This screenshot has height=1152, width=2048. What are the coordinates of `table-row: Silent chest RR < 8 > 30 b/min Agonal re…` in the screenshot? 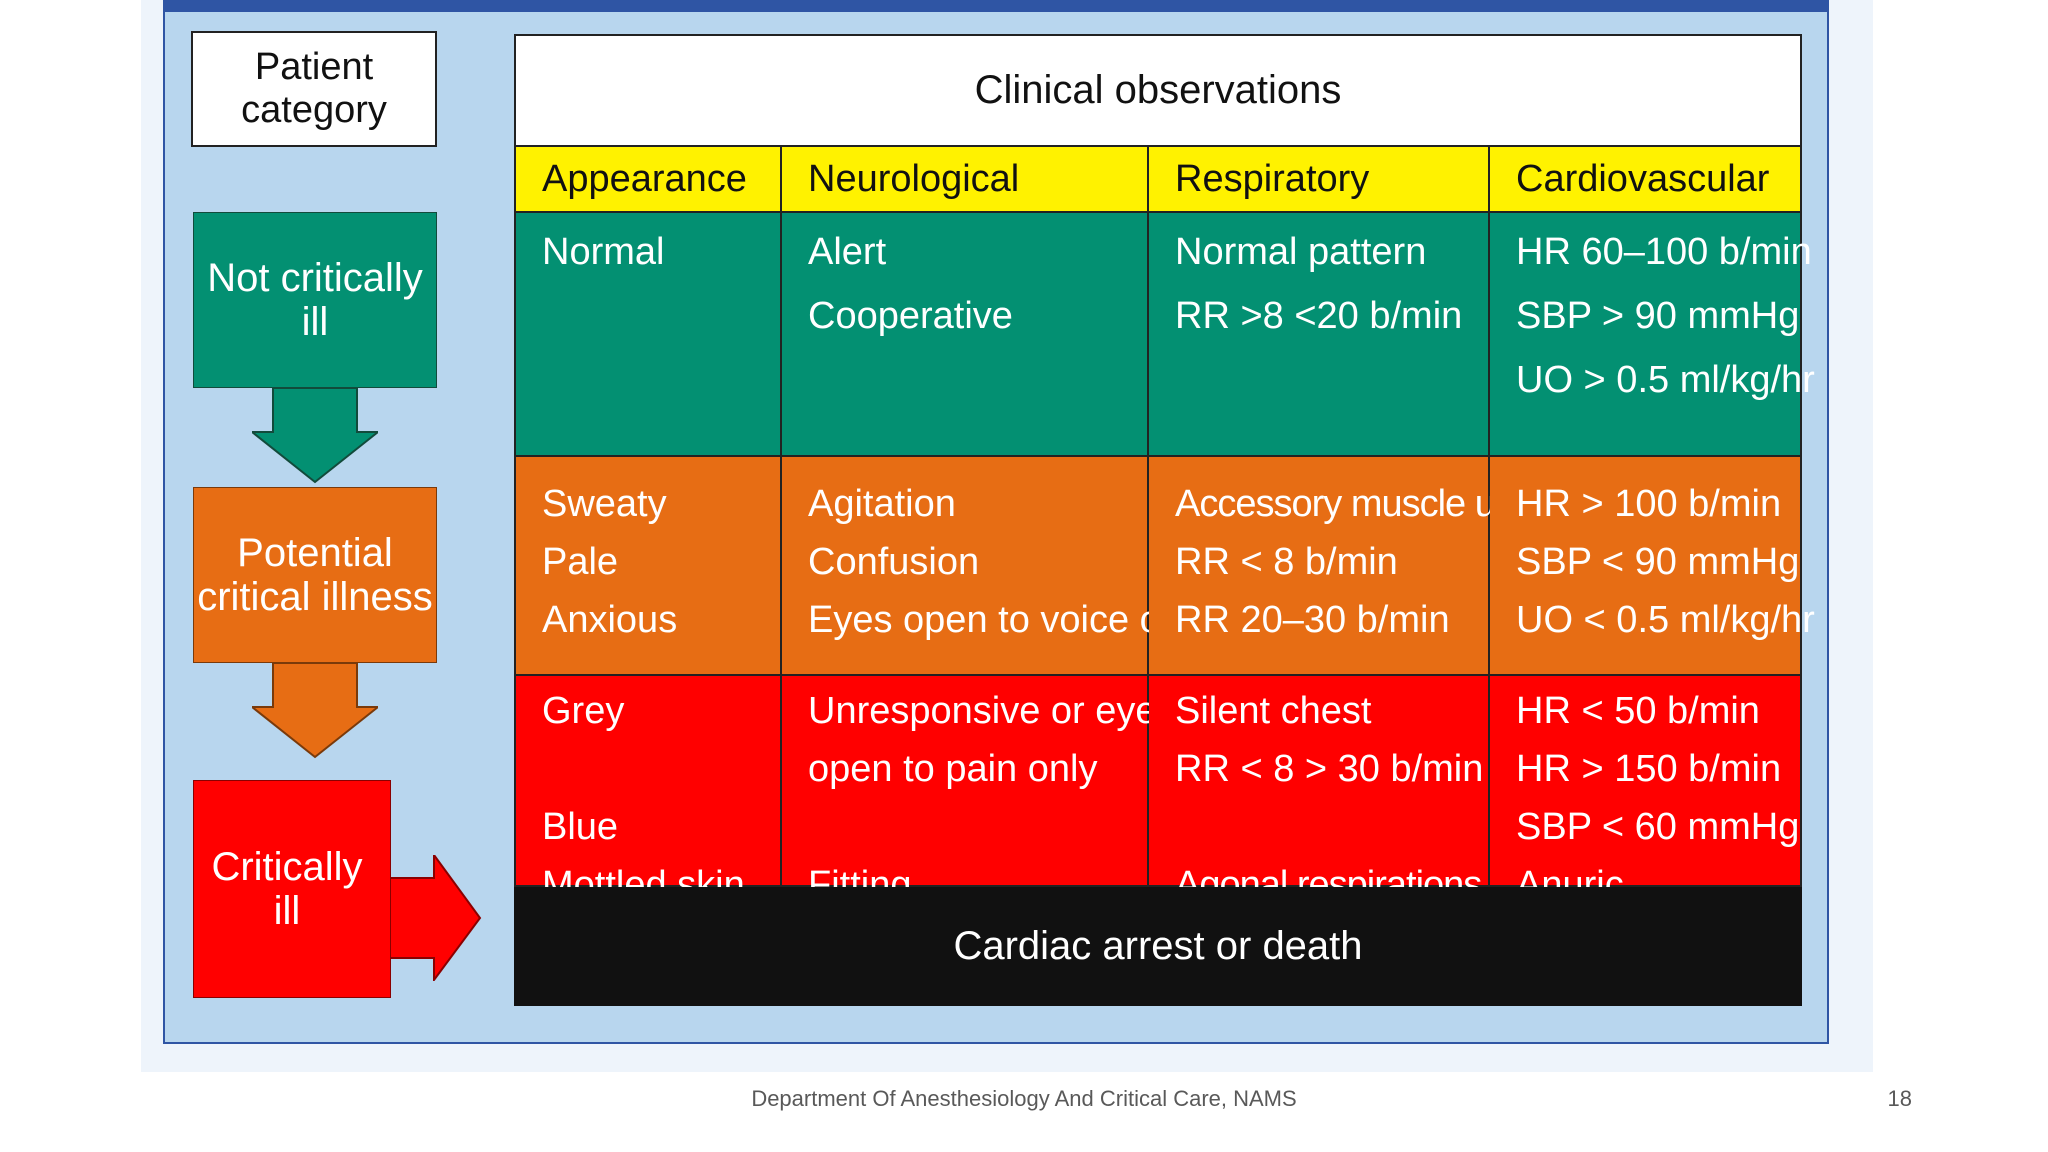 It's located at (1319, 791).